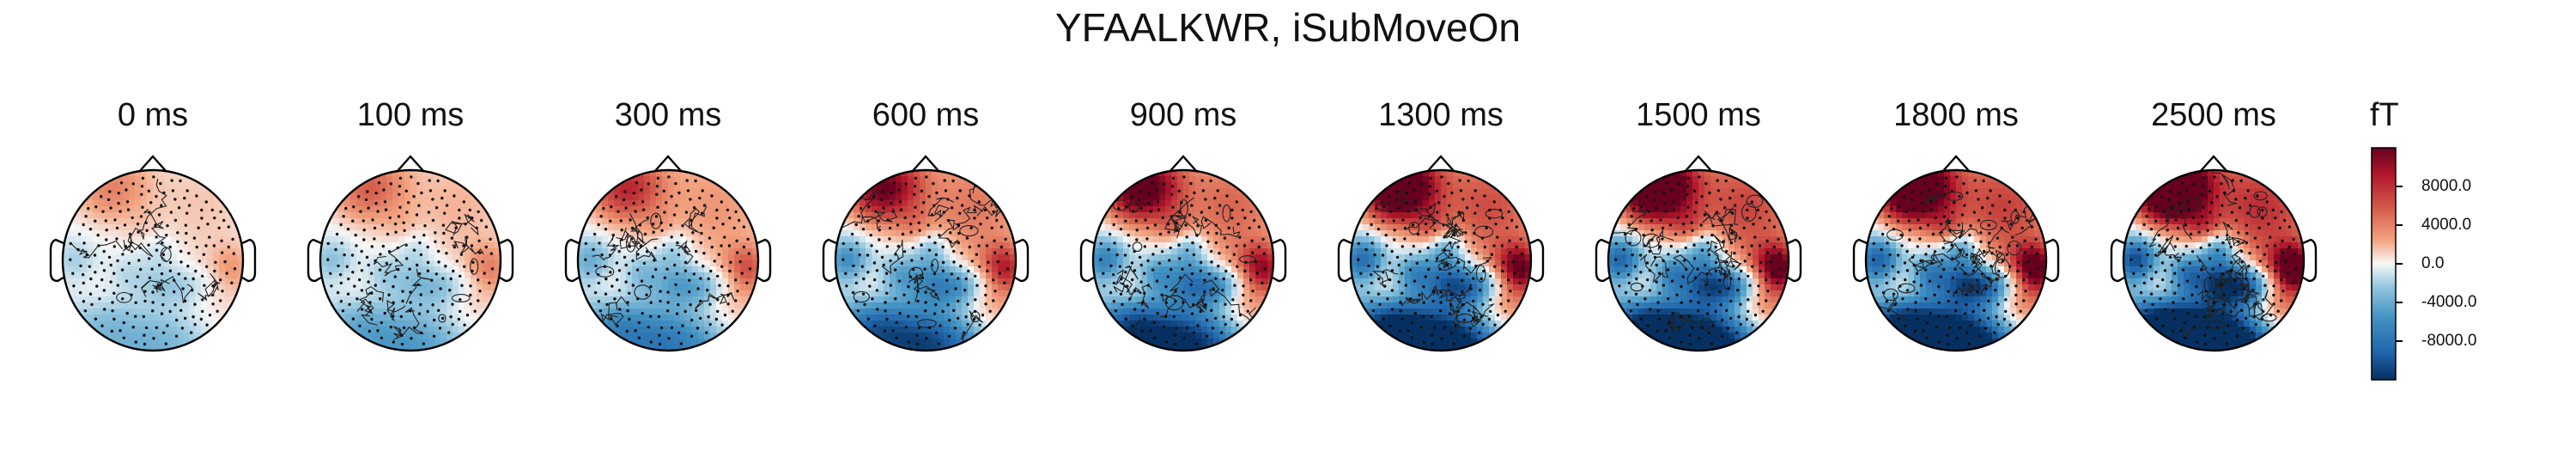 The height and width of the screenshot is (464, 2576). I want to click on topomap-panel: 300 ms, so click(668, 230).